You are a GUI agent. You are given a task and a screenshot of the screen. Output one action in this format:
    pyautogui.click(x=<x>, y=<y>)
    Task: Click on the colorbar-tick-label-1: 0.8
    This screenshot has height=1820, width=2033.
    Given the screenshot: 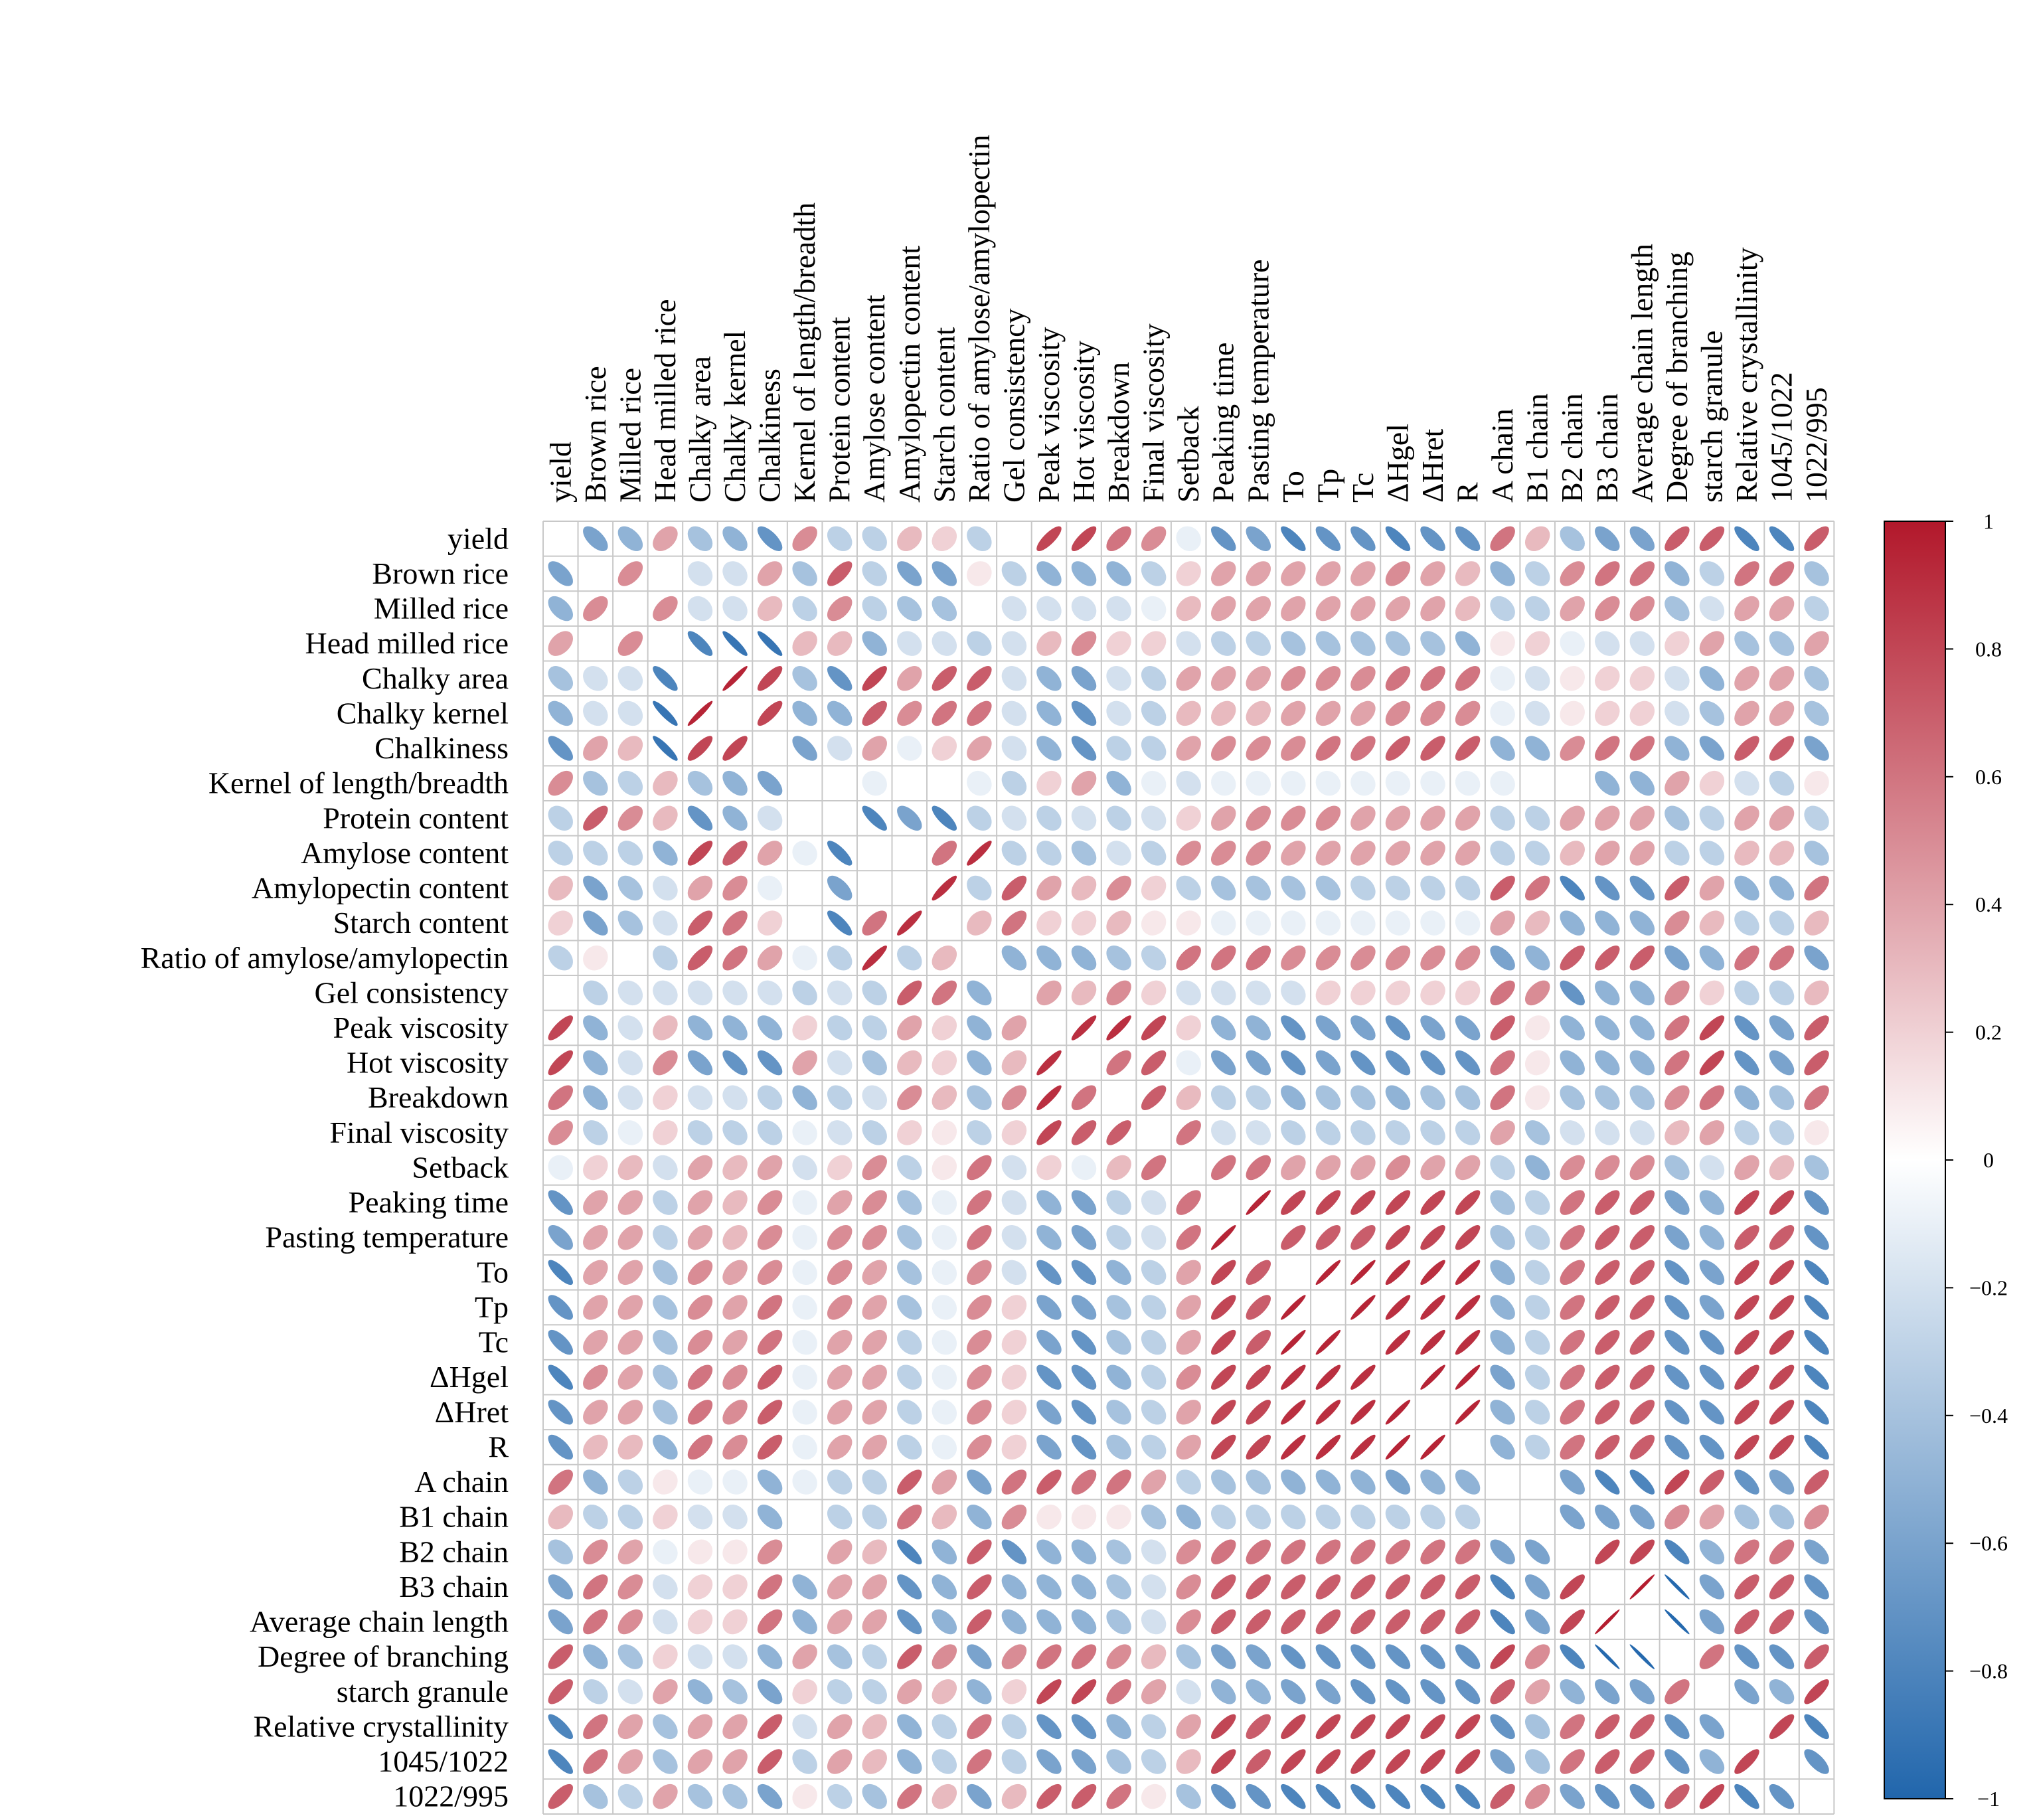 What is the action you would take?
    pyautogui.click(x=1988, y=649)
    